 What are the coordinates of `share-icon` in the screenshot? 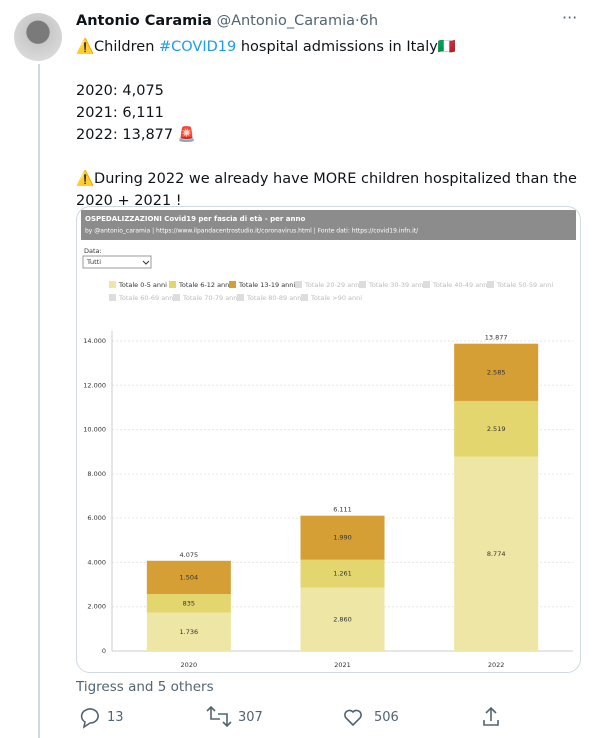 It's located at (491, 716).